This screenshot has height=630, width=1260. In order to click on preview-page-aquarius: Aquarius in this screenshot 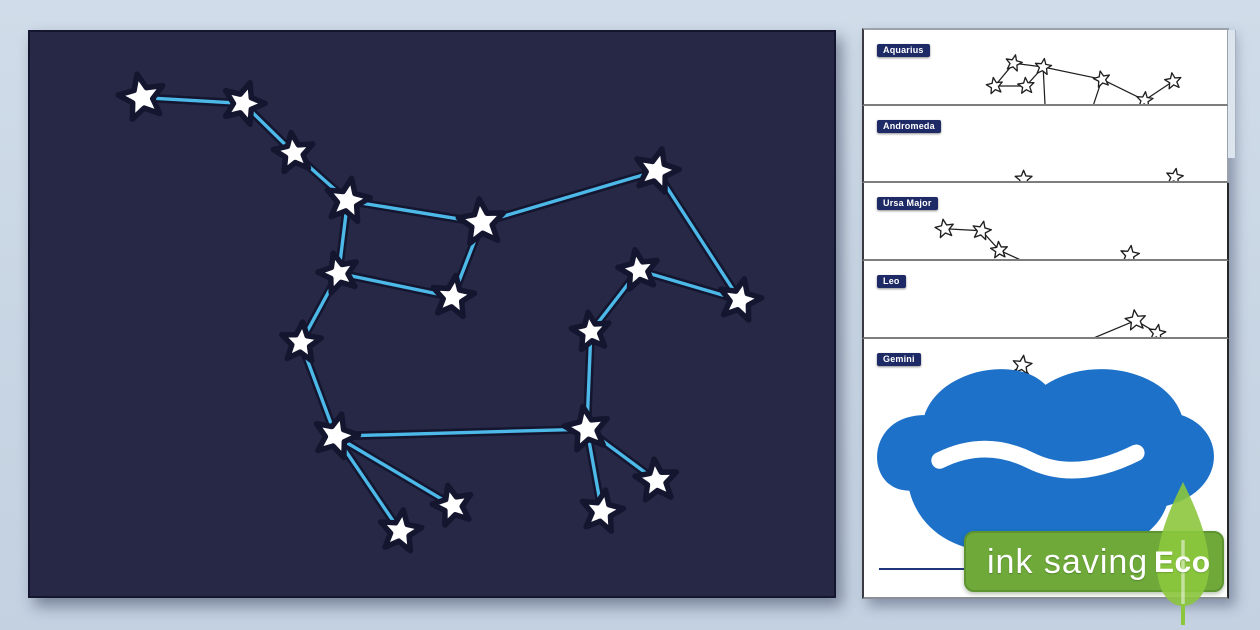, I will do `click(1045, 67)`.